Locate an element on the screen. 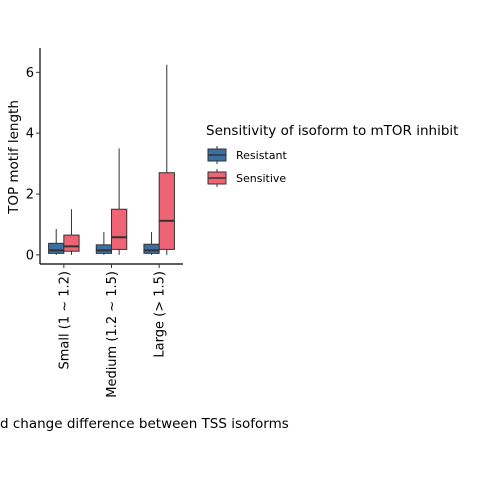 The width and height of the screenshot is (480, 480). y-tick-label-2: 2 is located at coordinates (30, 195).